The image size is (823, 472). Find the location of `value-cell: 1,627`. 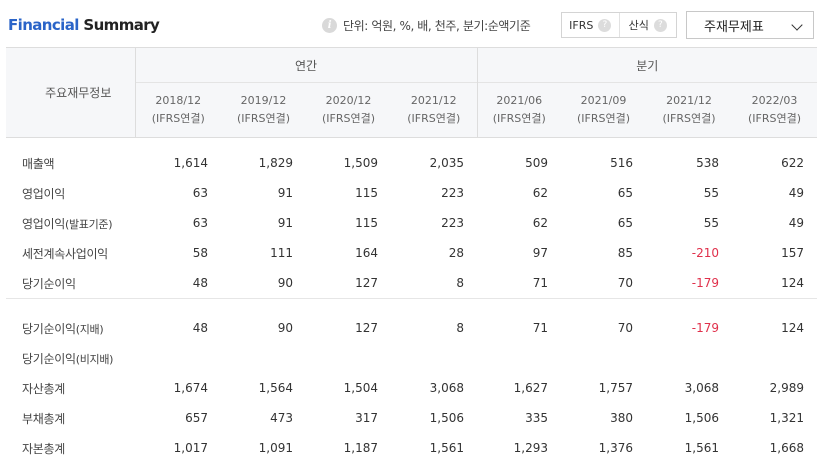

value-cell: 1,627 is located at coordinates (530, 388).